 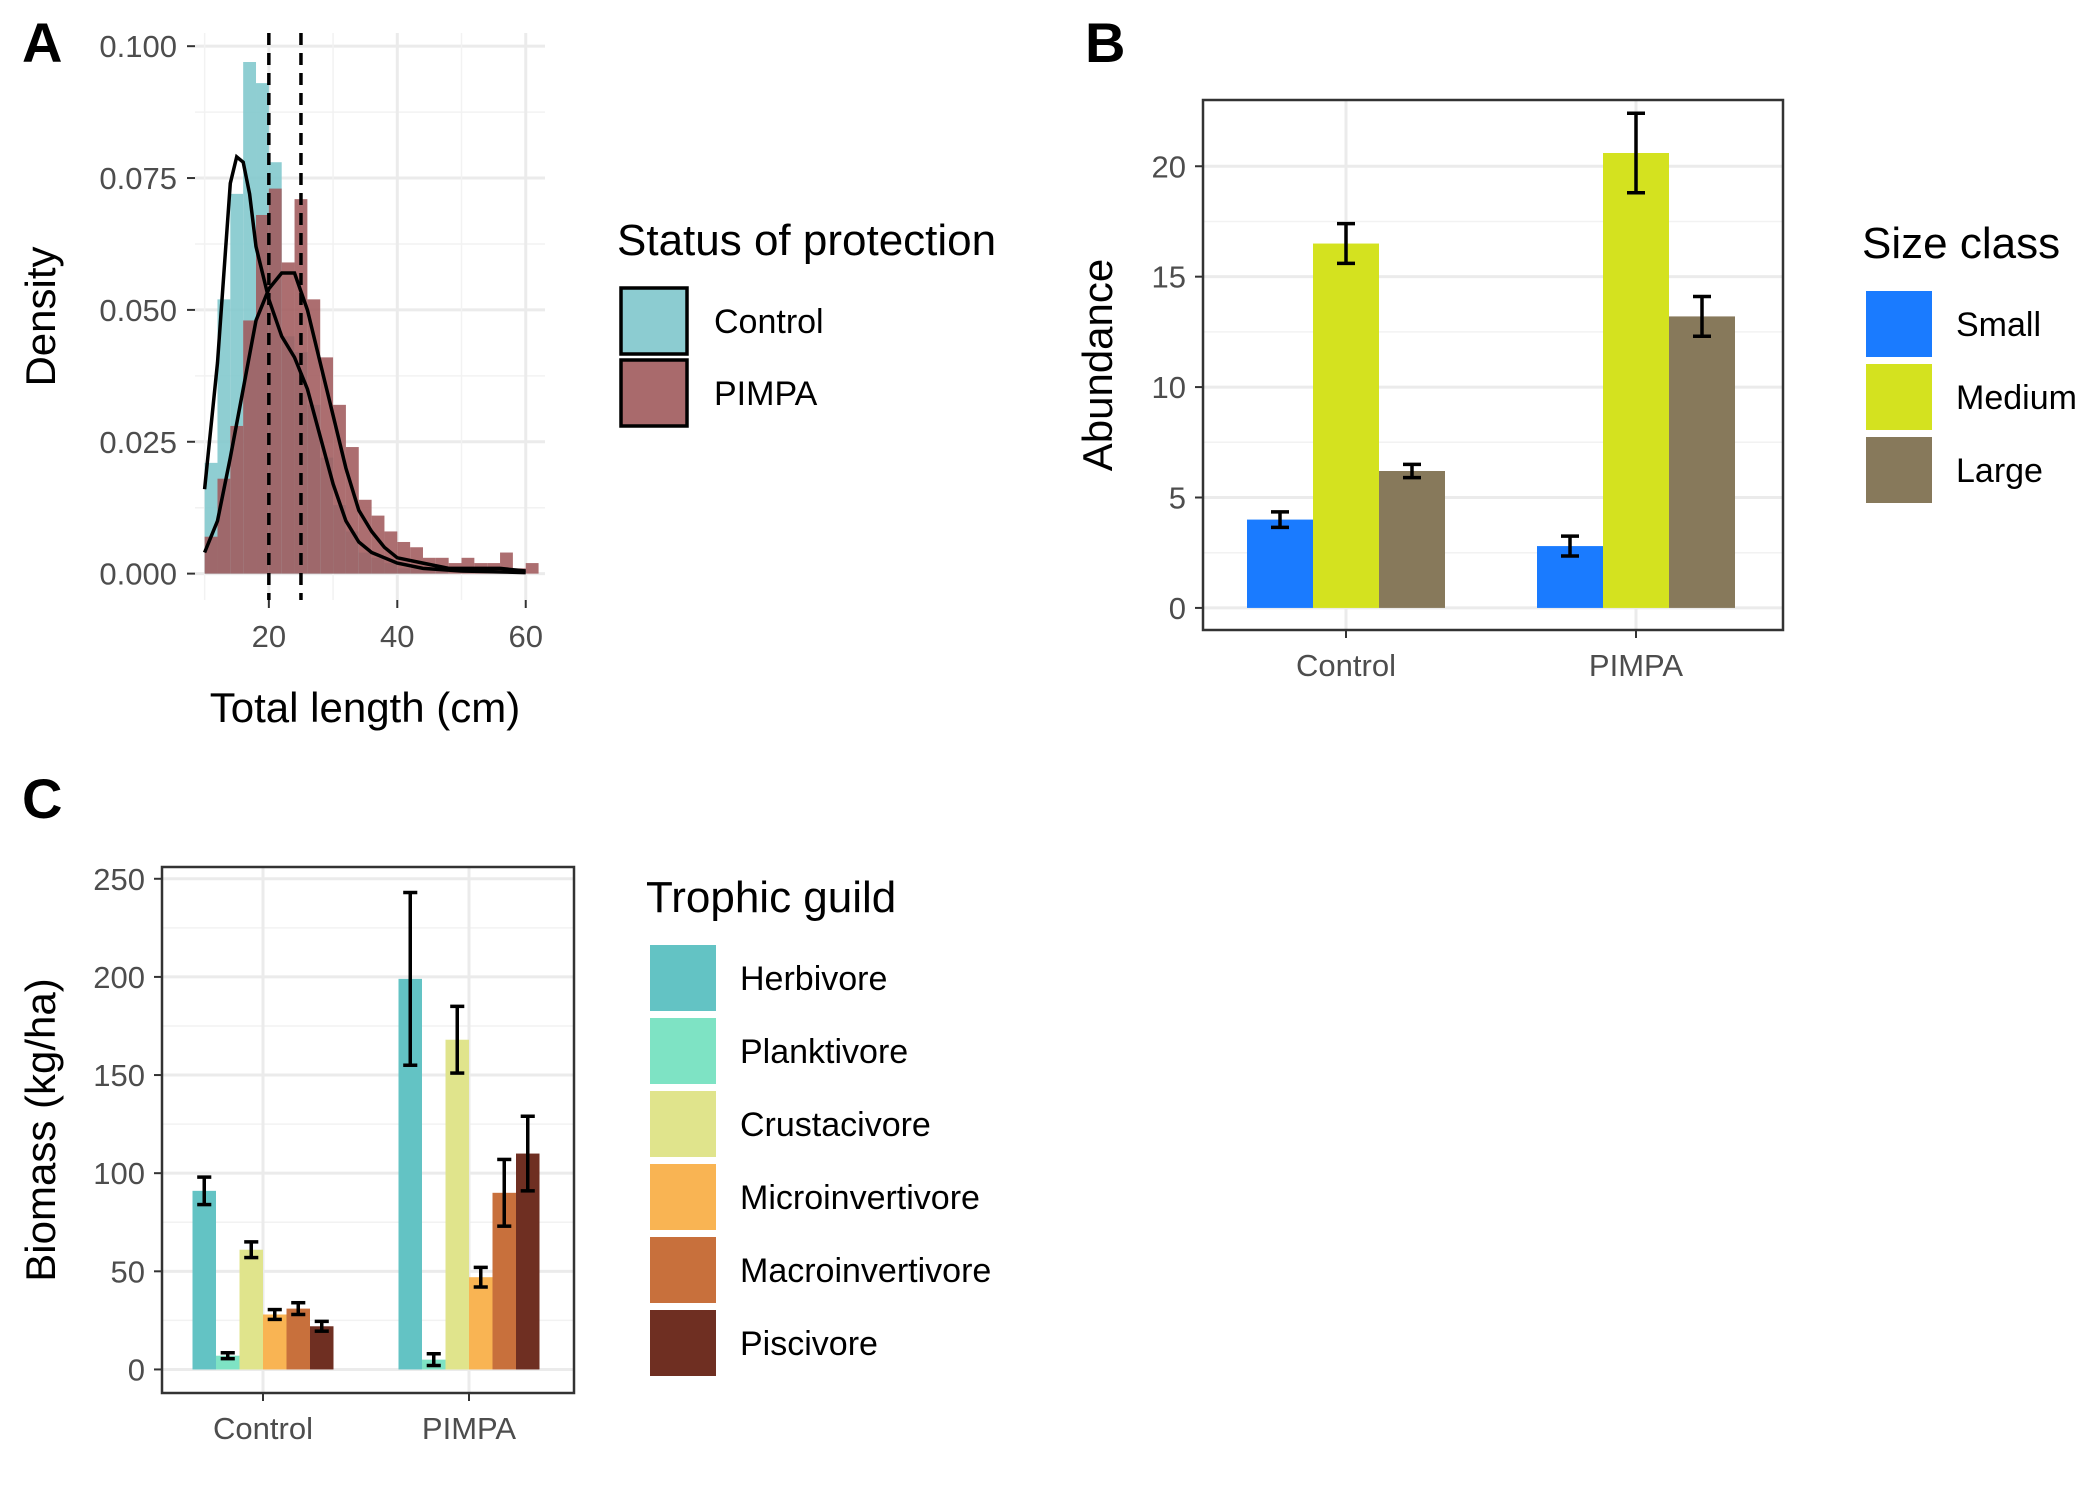 What do you see at coordinates (40, 316) in the screenshot?
I see `y-axis-title: Density` at bounding box center [40, 316].